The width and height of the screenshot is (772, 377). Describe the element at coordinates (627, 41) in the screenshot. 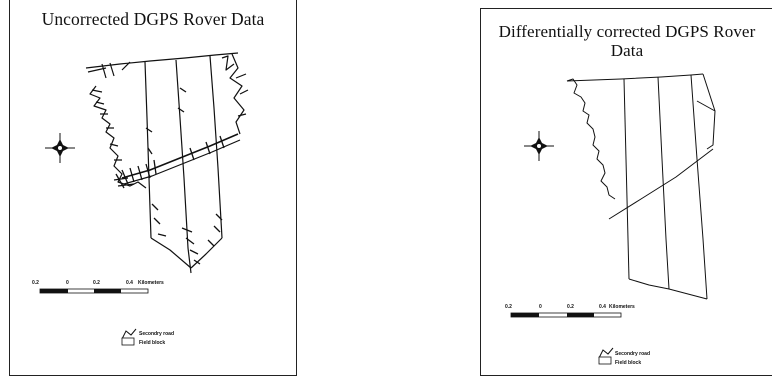

I see `map-title: Differentially corrected DGPS Rover Data` at that location.